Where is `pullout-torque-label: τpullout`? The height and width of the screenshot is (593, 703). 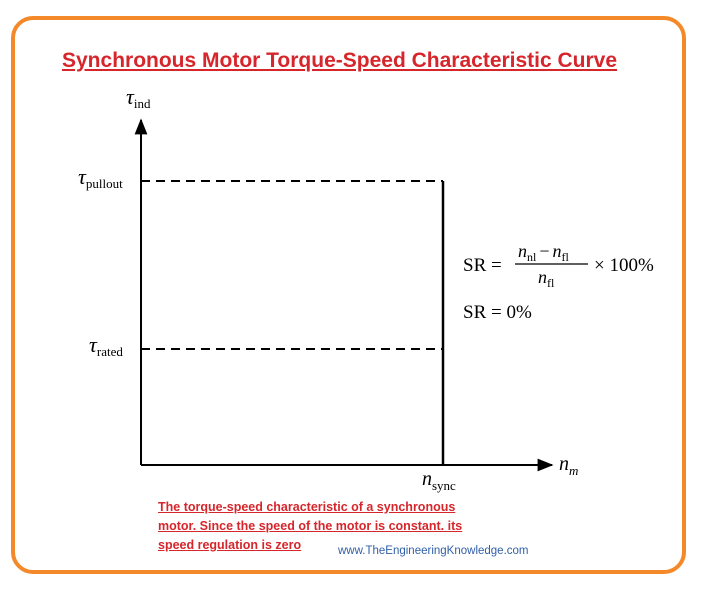
pullout-torque-label: τpullout is located at coordinates (100, 177).